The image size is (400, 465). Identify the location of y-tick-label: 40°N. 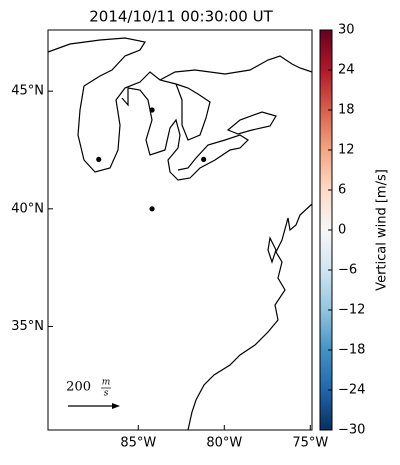
(27, 208).